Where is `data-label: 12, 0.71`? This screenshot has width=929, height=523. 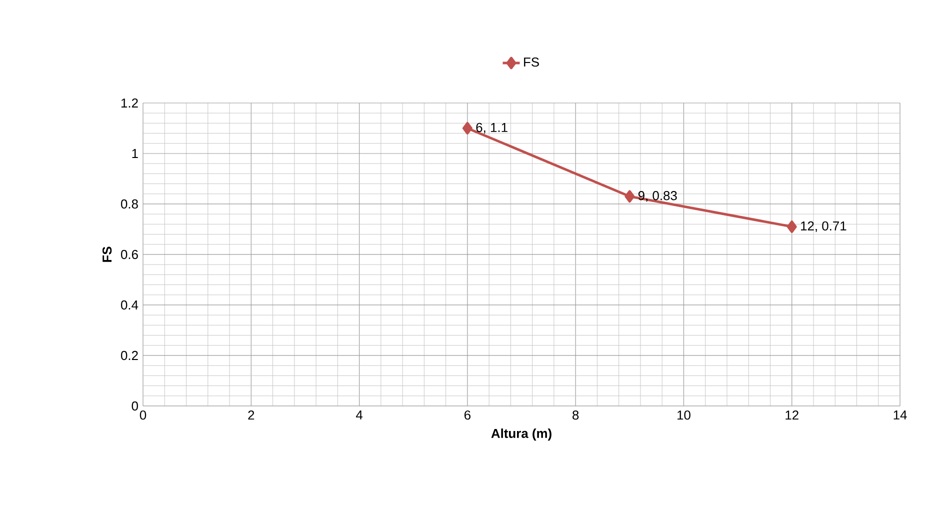 data-label: 12, 0.71 is located at coordinates (823, 226).